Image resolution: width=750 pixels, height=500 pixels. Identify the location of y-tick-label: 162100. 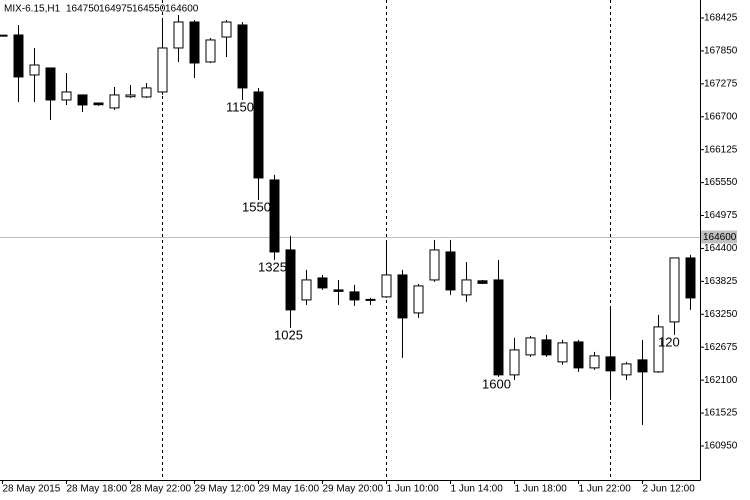
(721, 380).